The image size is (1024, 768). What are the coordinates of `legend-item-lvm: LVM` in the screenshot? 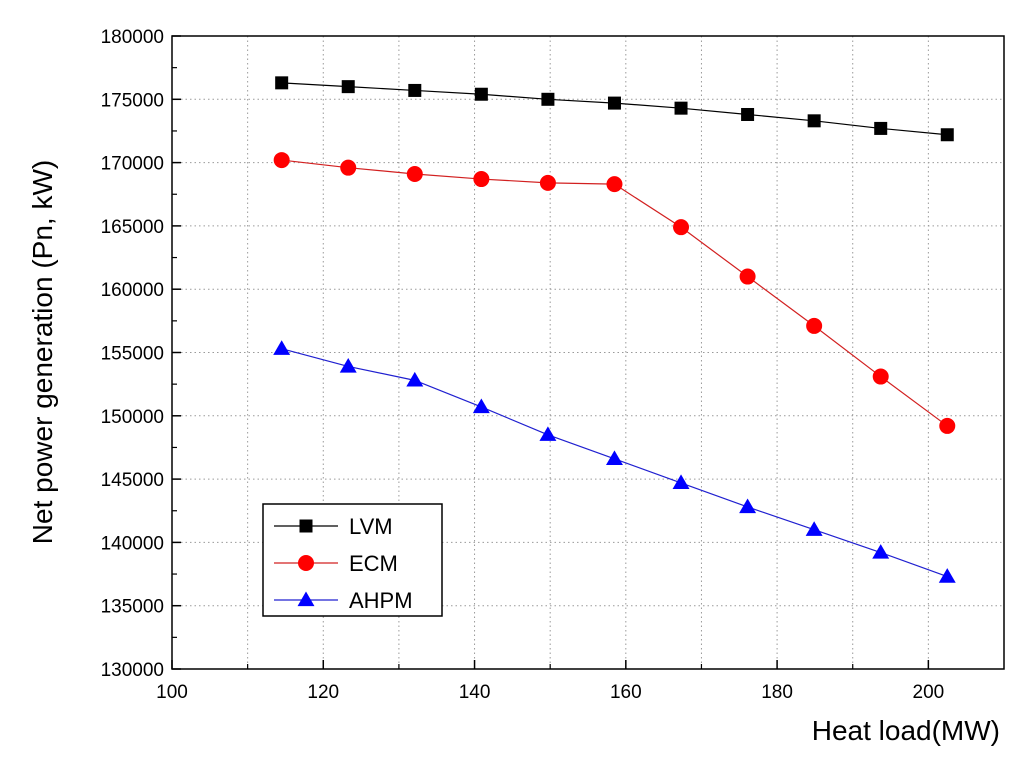 It's located at (333, 526).